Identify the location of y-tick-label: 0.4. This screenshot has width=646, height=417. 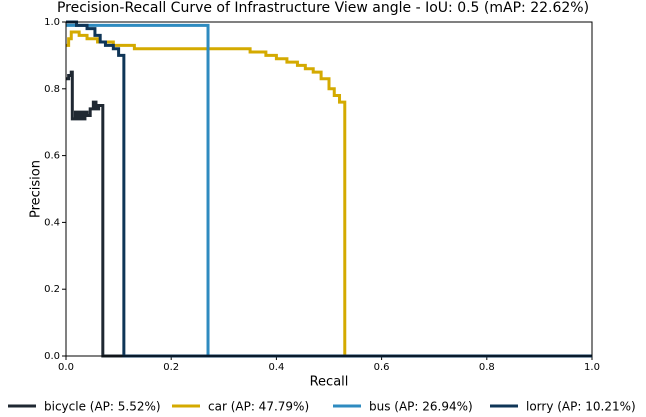
(52, 222).